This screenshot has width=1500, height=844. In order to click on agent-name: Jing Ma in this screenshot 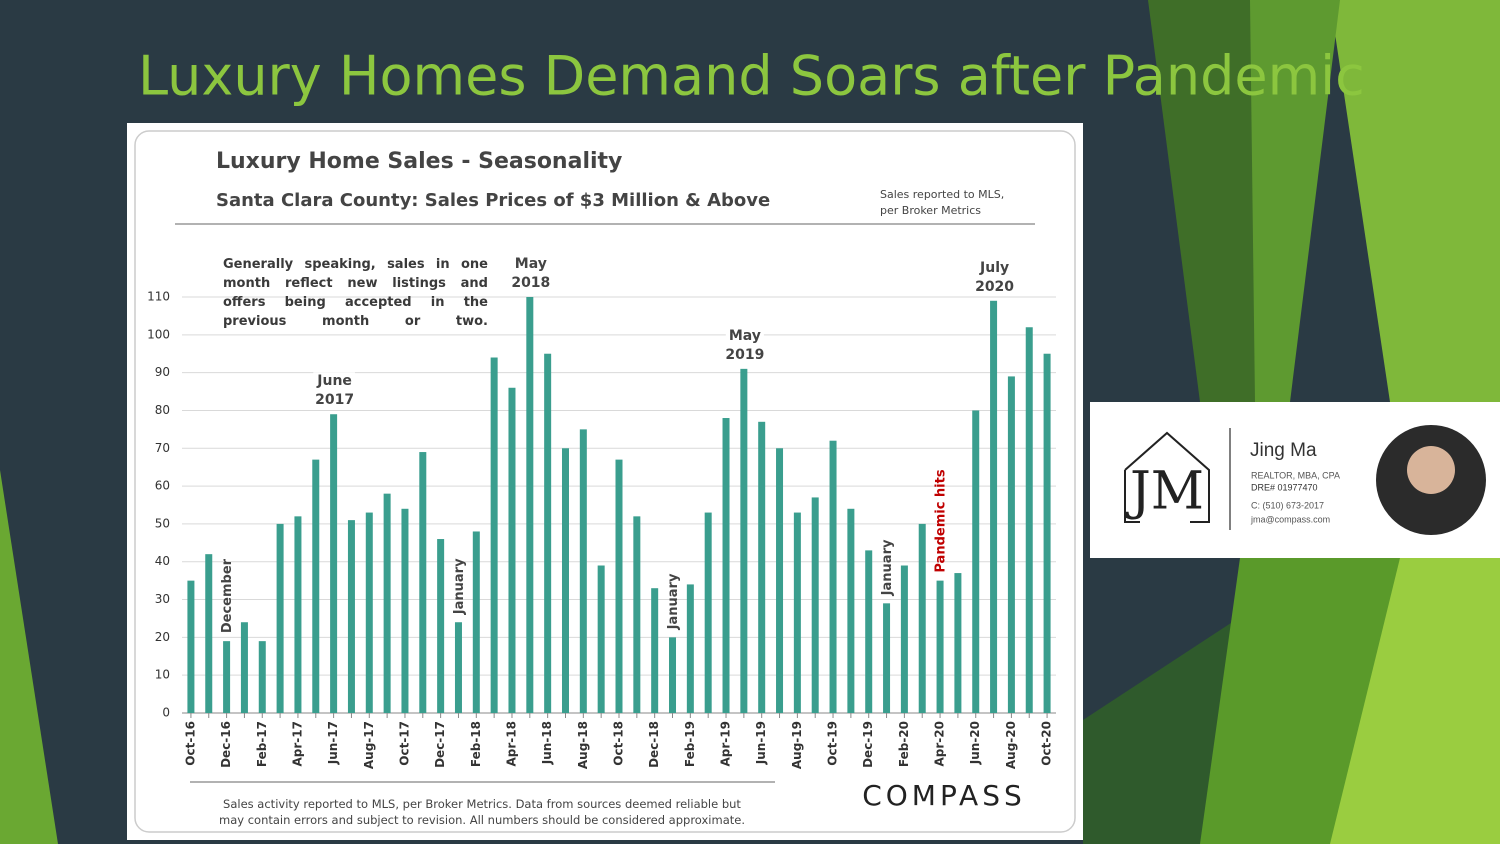, I will do `click(1283, 450)`.